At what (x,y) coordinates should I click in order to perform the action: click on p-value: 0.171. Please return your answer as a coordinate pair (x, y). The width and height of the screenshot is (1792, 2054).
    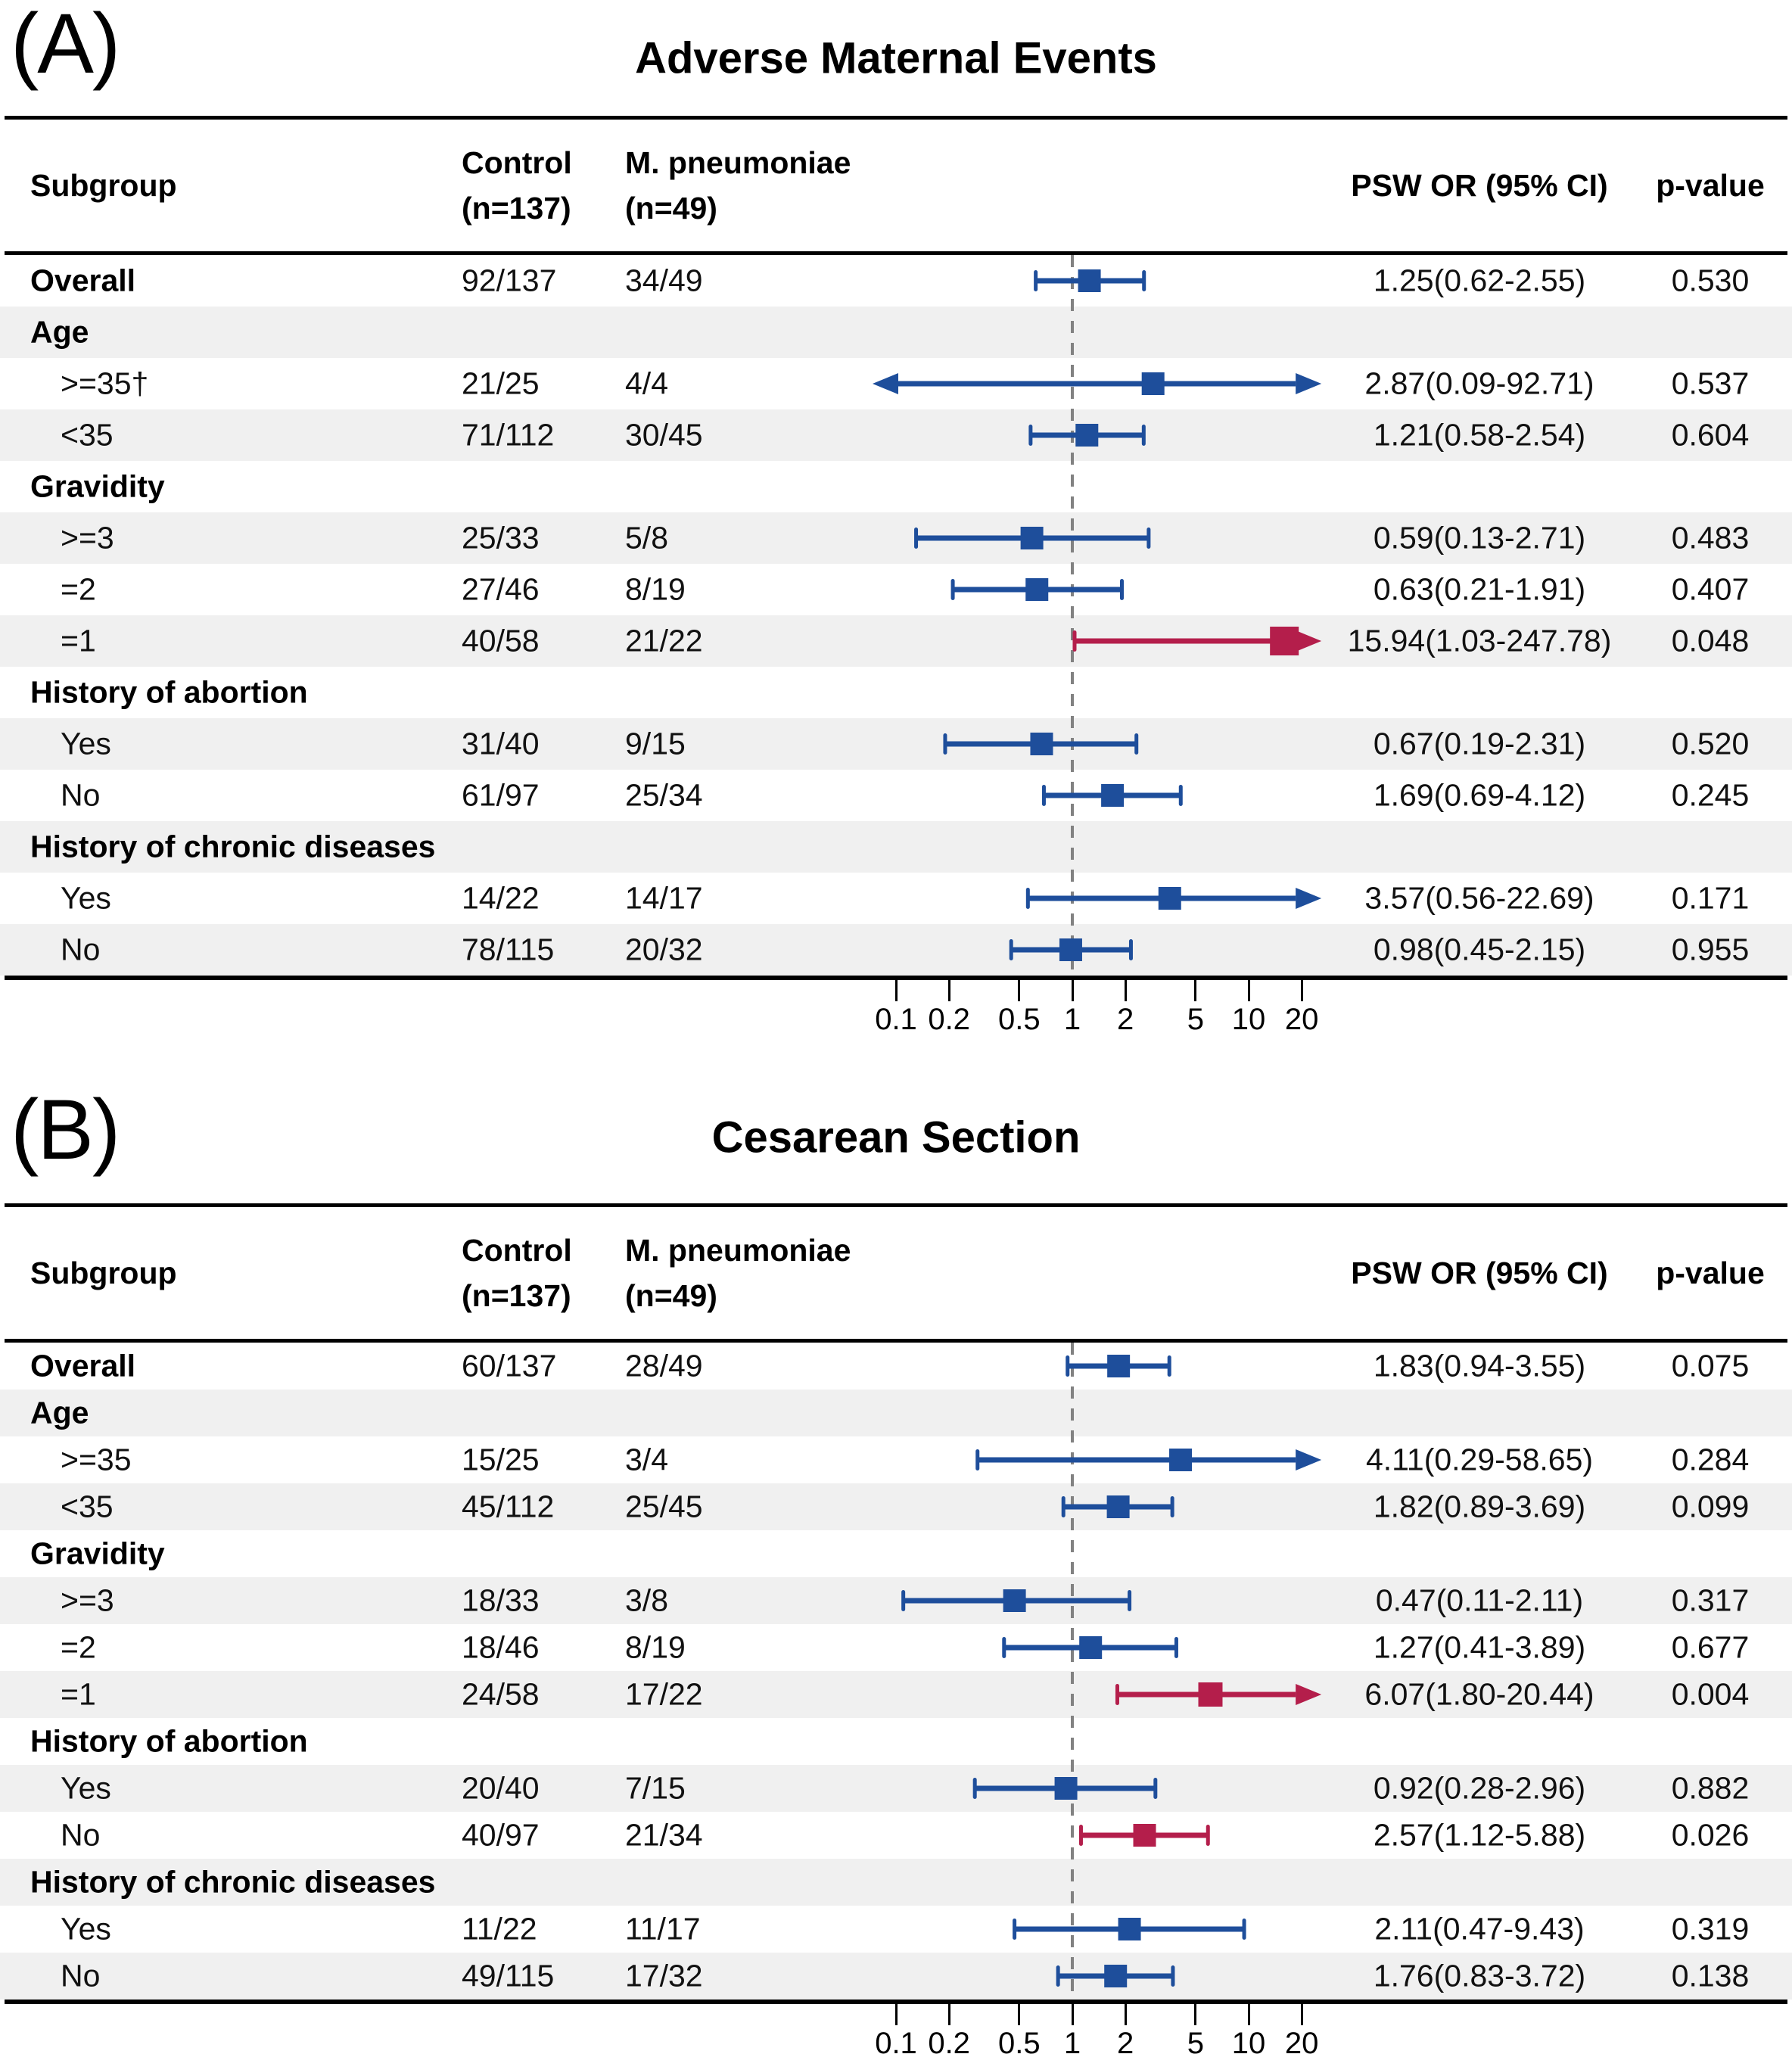
    Looking at the image, I should click on (1711, 898).